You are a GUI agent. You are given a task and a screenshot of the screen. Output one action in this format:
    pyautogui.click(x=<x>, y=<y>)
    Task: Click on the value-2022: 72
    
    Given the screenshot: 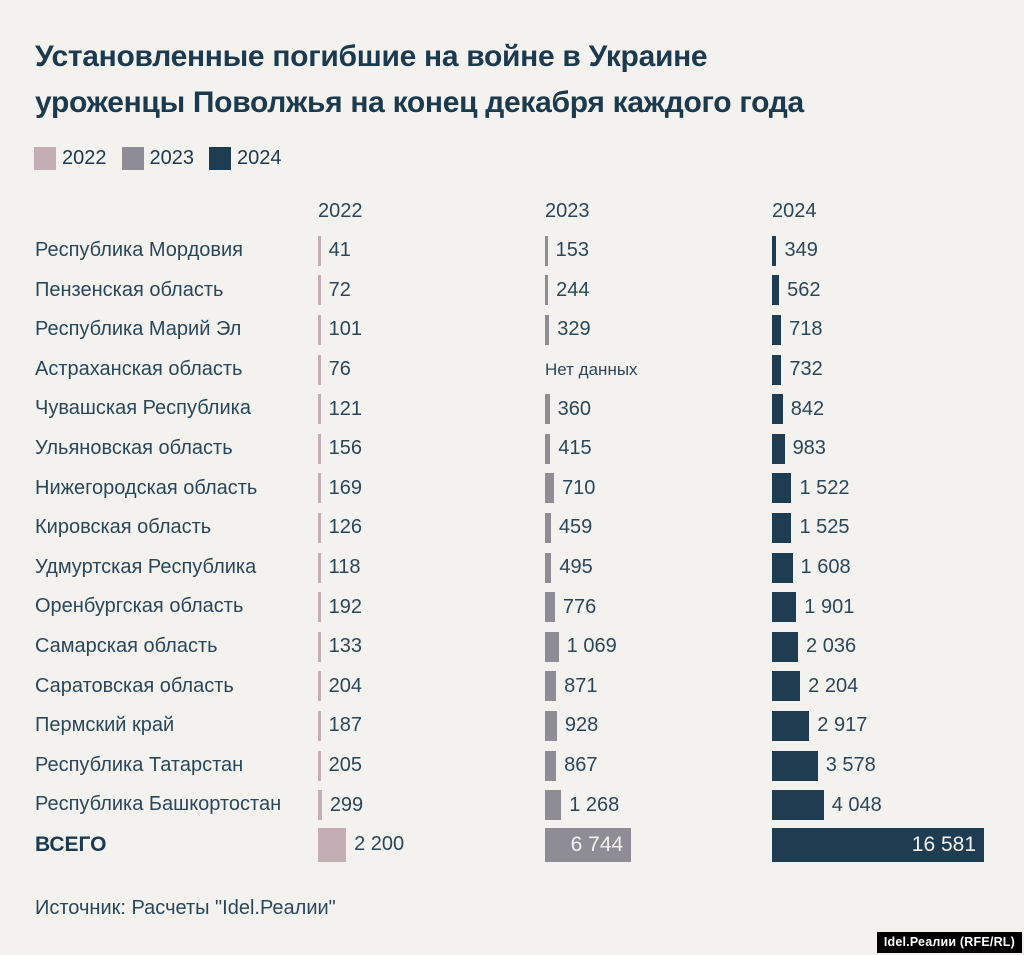 What is the action you would take?
    pyautogui.click(x=339, y=289)
    